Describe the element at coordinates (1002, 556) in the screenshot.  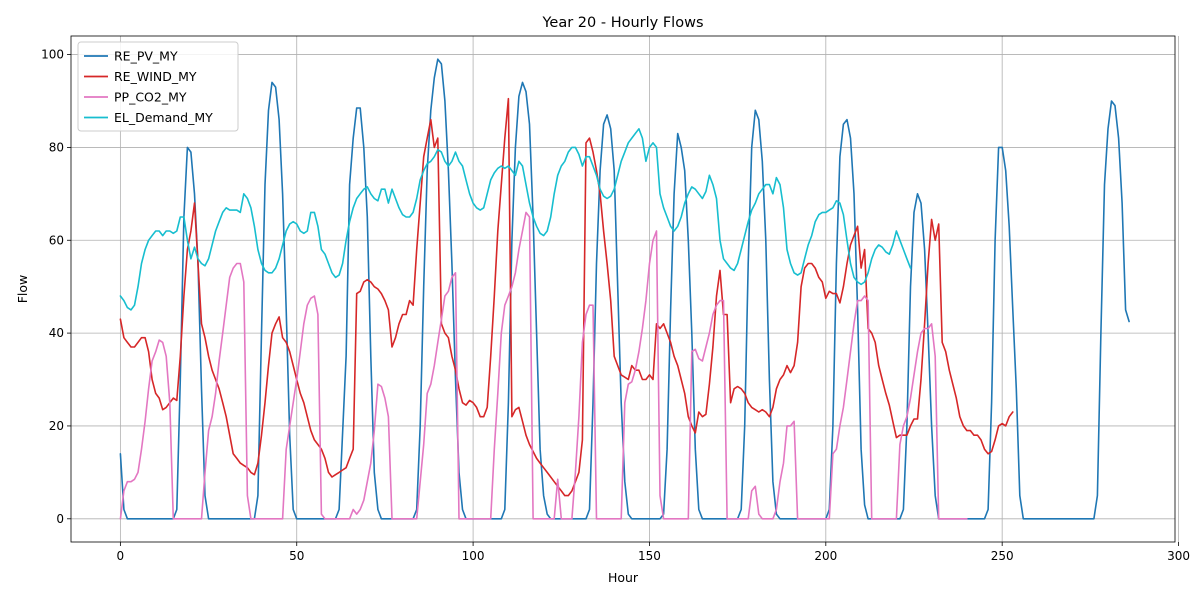
I see `x-tick-label: 250` at that location.